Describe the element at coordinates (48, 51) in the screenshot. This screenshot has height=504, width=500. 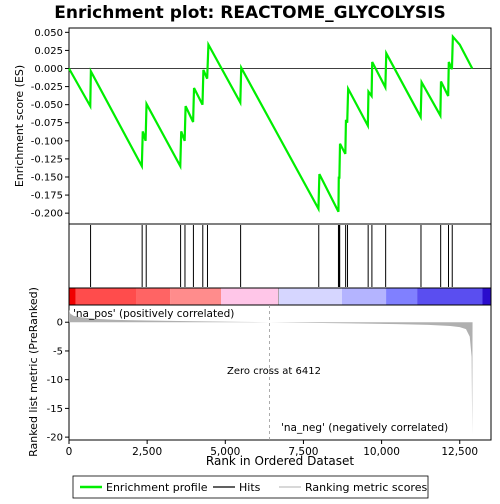
I see `es-y-tick-label: 0.025` at that location.